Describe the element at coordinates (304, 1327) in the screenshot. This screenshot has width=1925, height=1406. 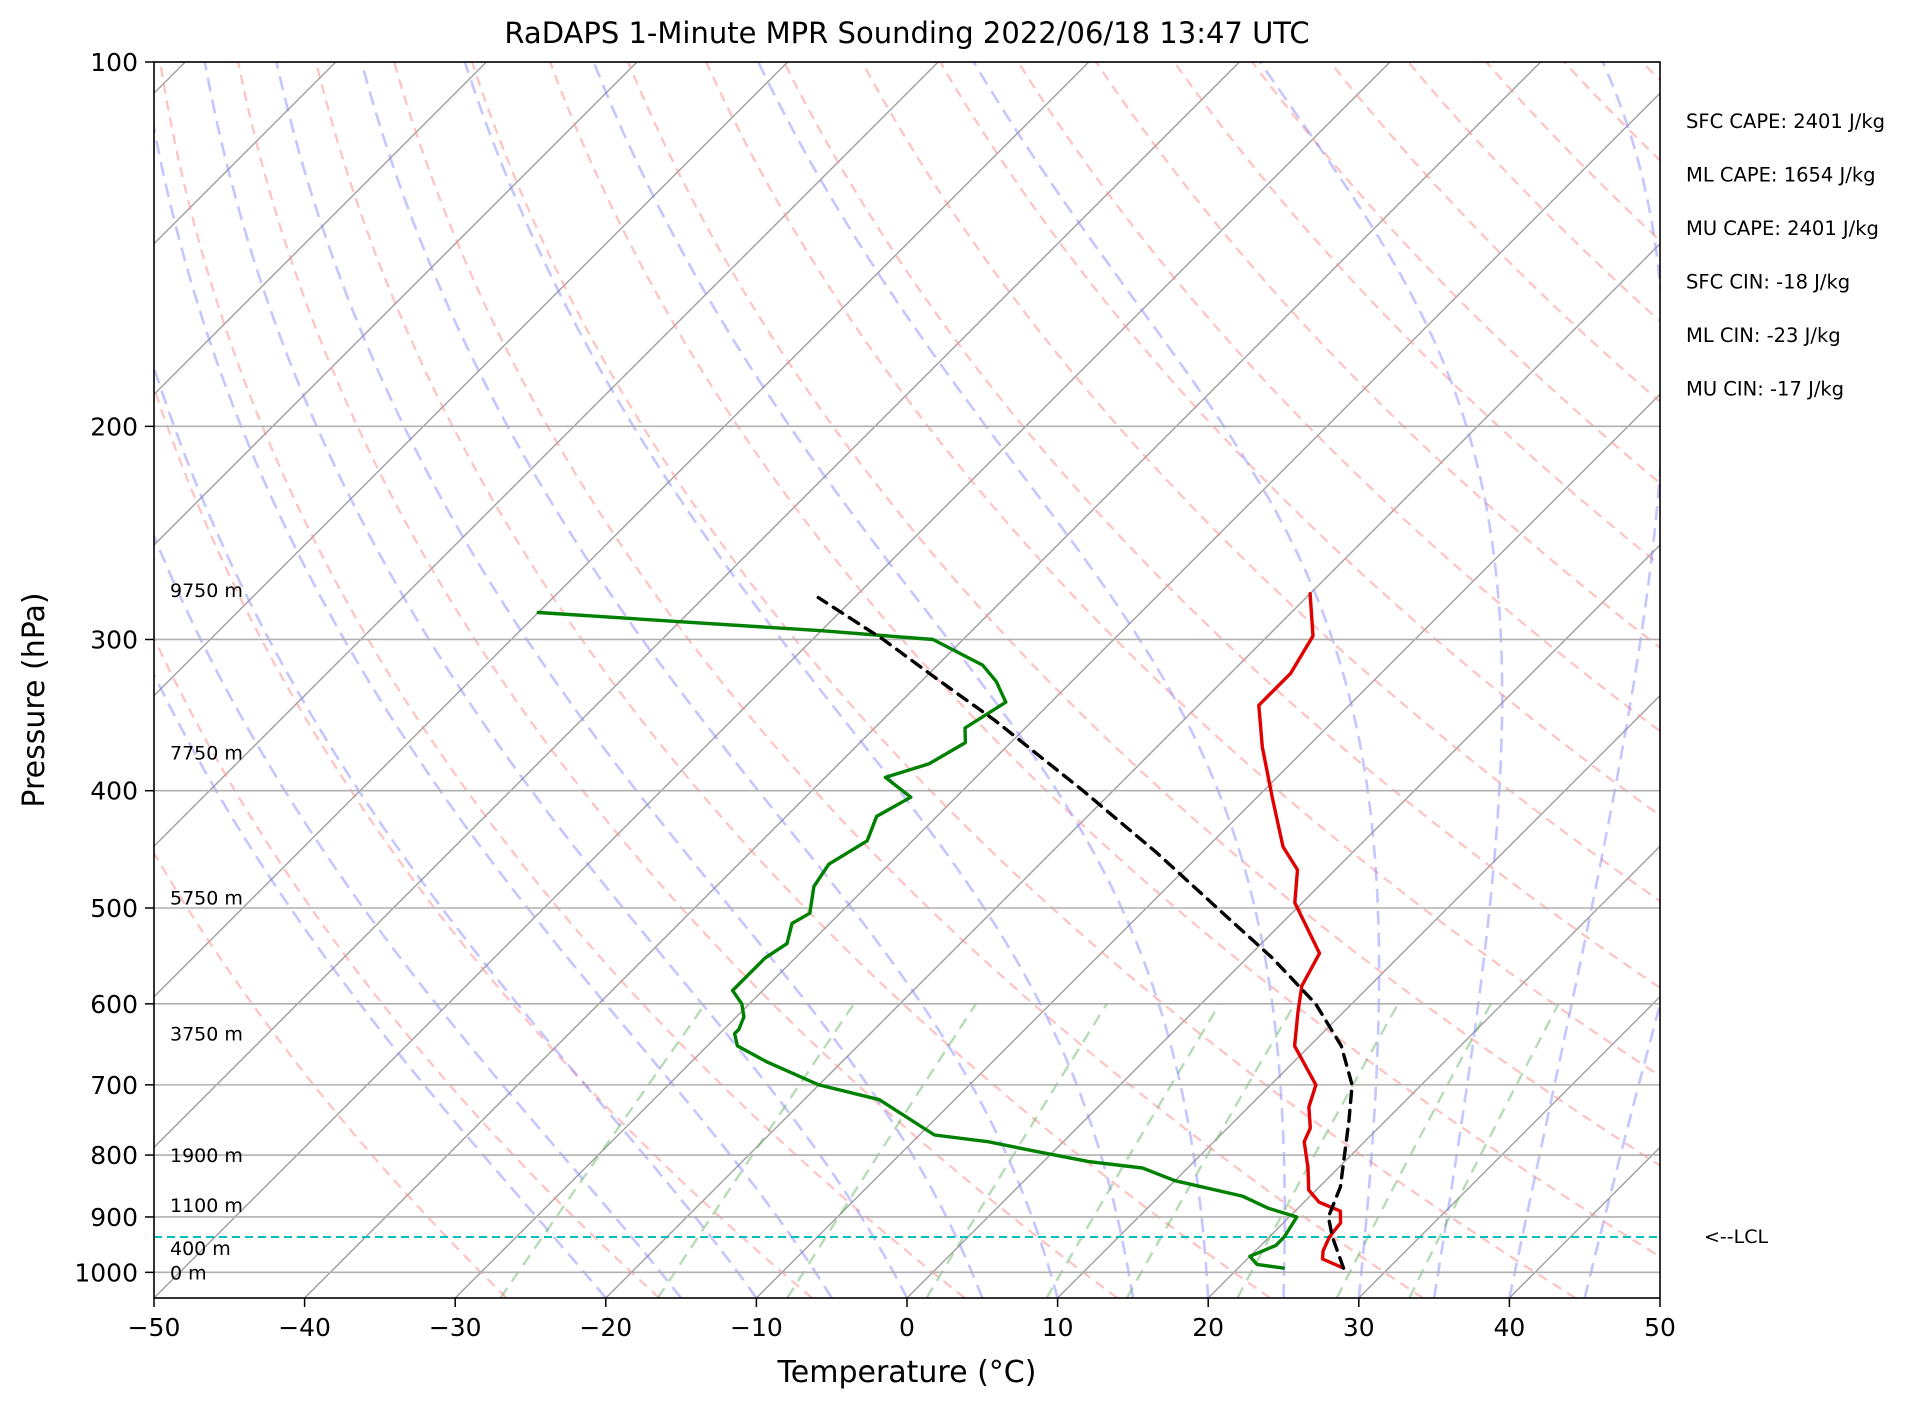
I see `x-tick-label: −40` at that location.